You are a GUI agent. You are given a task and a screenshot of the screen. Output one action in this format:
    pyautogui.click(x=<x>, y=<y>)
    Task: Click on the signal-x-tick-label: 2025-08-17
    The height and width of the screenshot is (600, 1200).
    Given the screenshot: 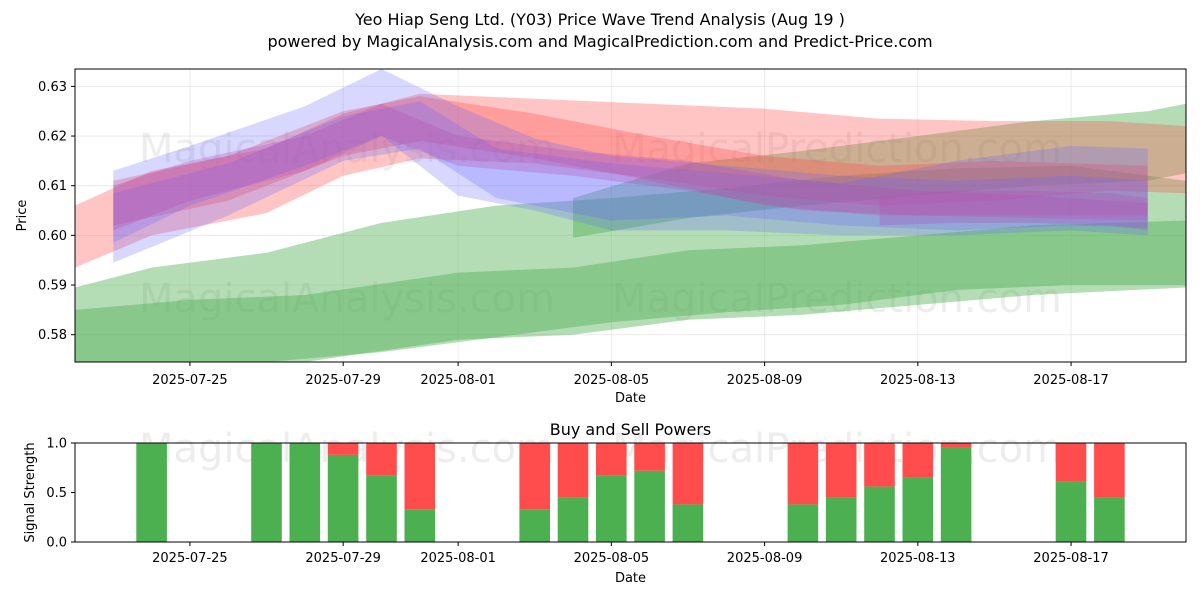 What is the action you would take?
    pyautogui.click(x=1071, y=558)
    